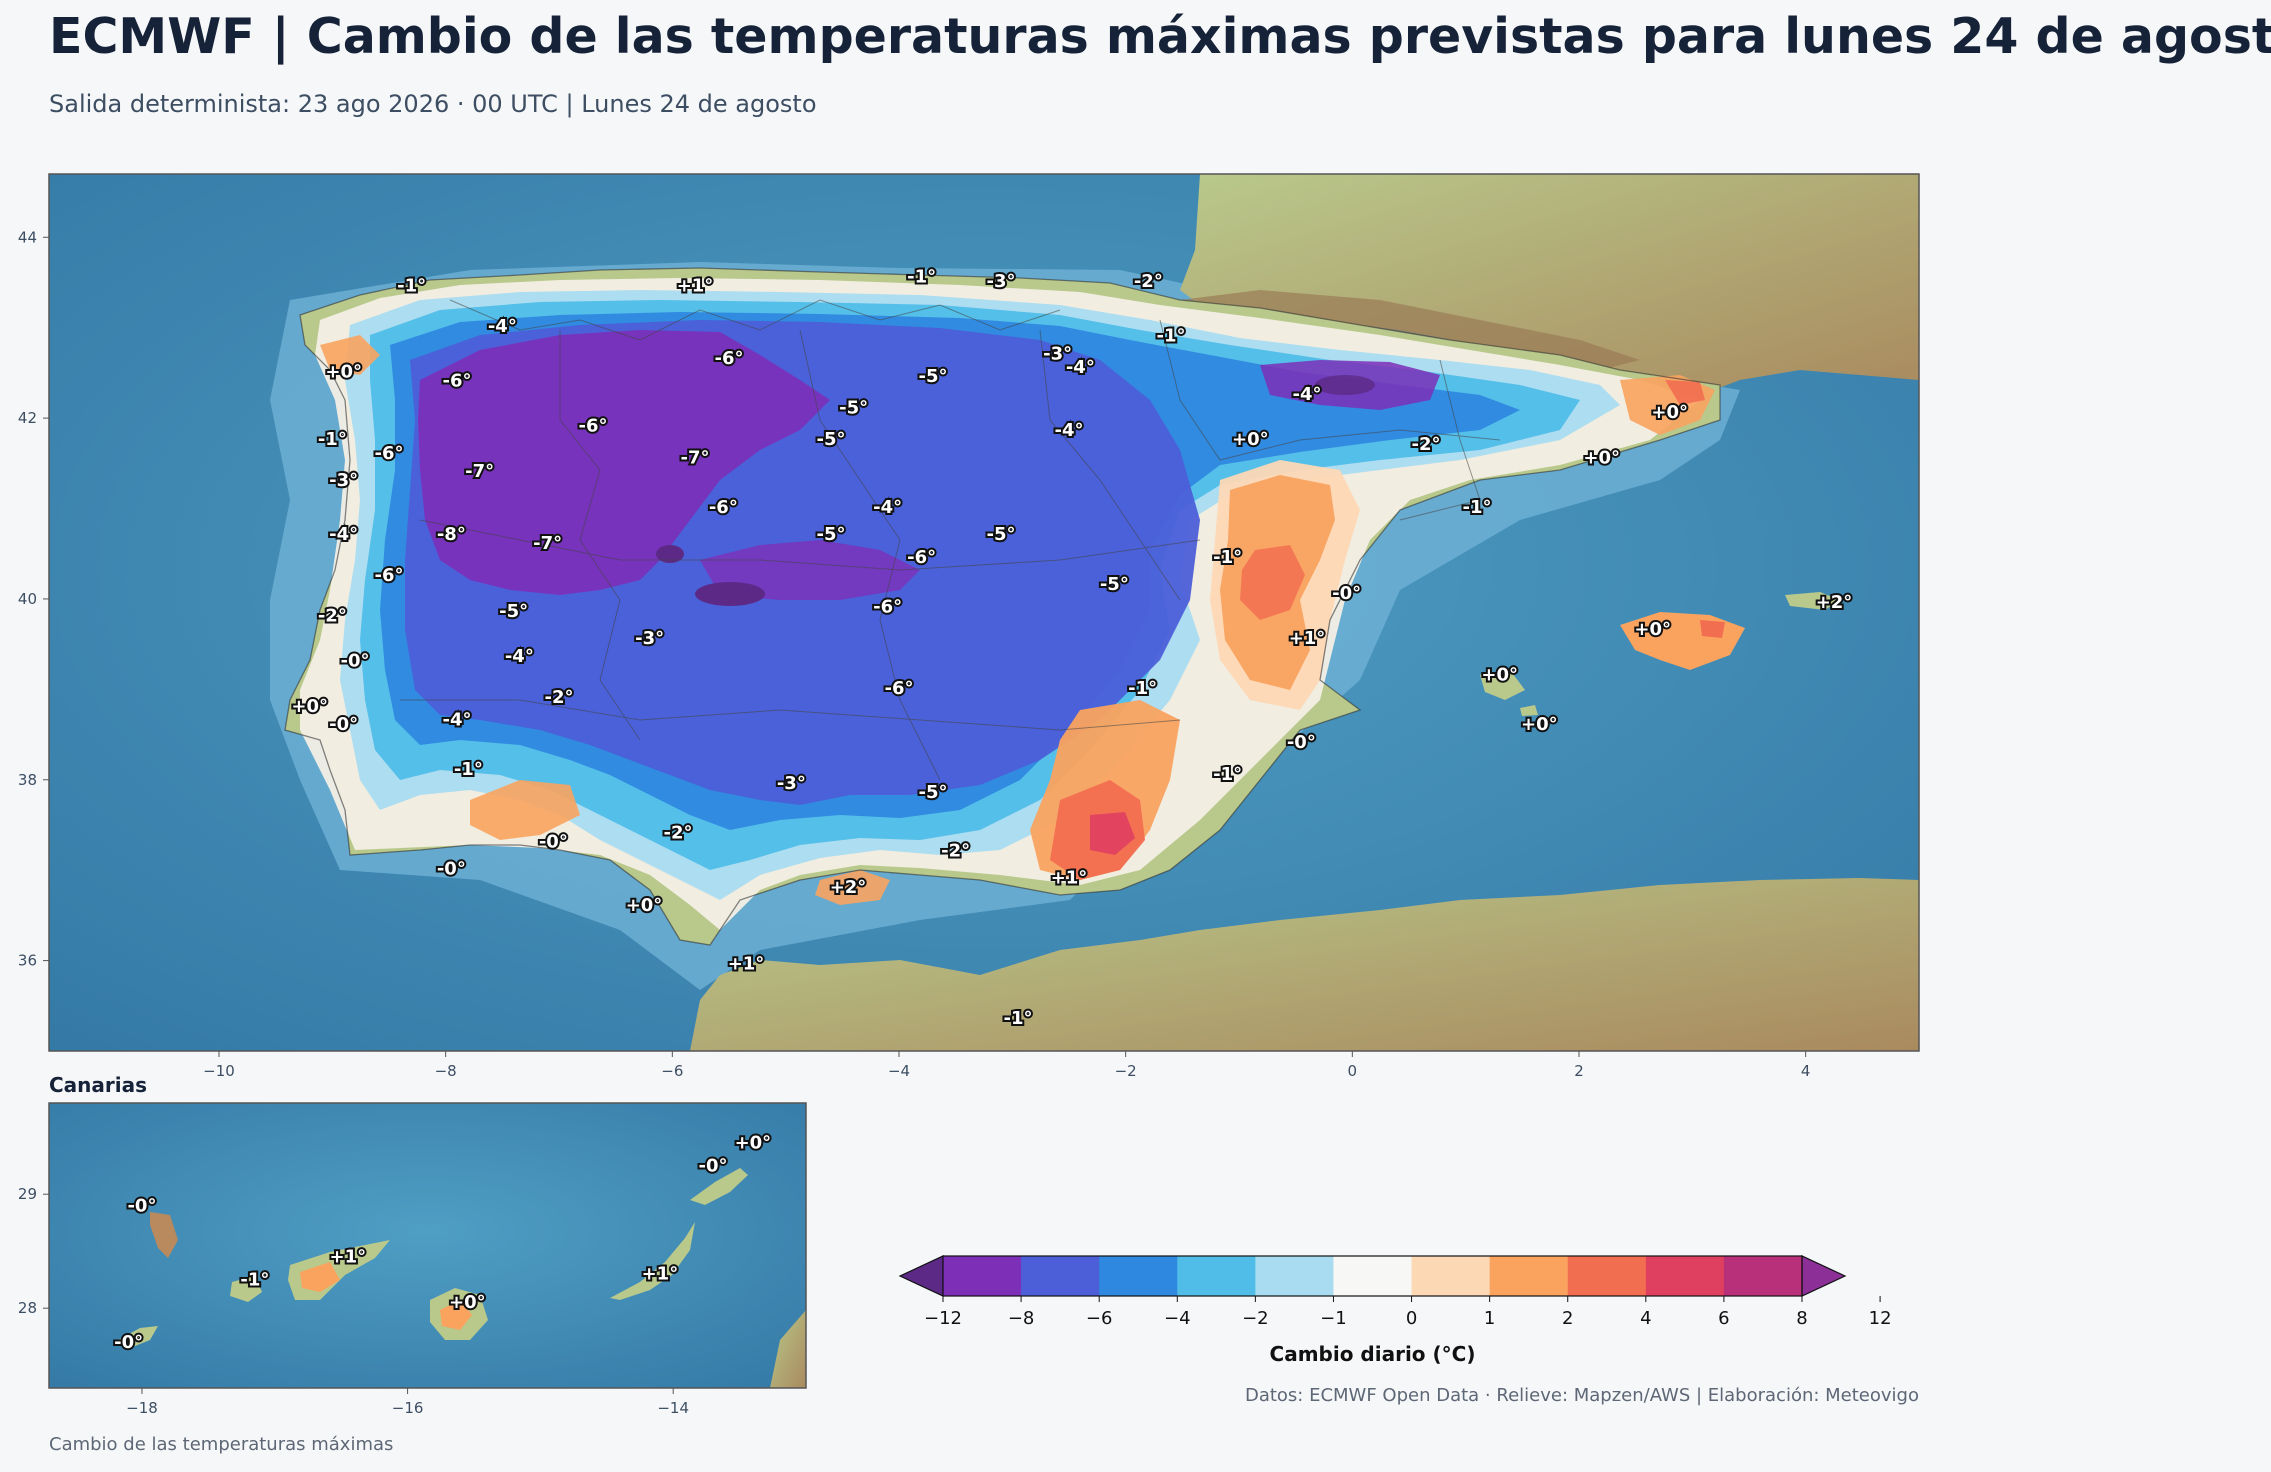 This screenshot has width=2271, height=1472. What do you see at coordinates (221, 1444) in the screenshot?
I see `footer-caption: Cambio de las temperaturas máximas` at bounding box center [221, 1444].